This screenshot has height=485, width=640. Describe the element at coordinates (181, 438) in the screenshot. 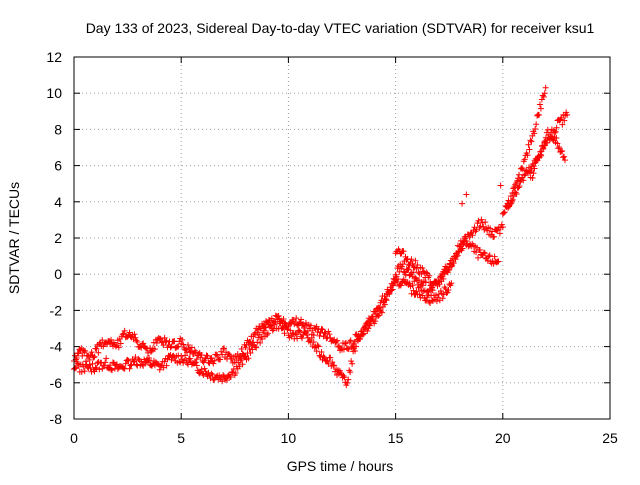

I see `x-tick-label: 5` at that location.